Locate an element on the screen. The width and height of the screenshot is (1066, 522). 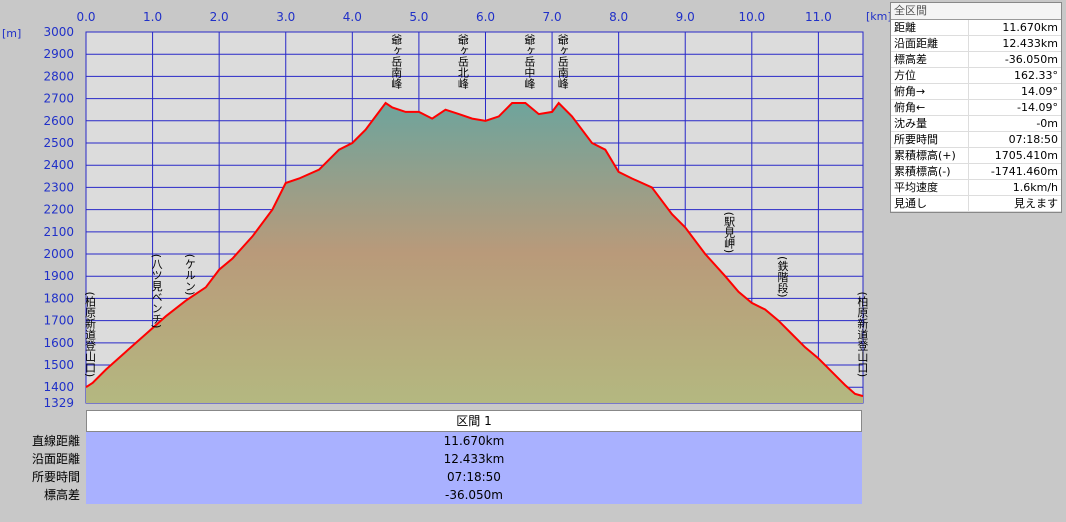
stats-title: 全区間 is located at coordinates (976, 11).